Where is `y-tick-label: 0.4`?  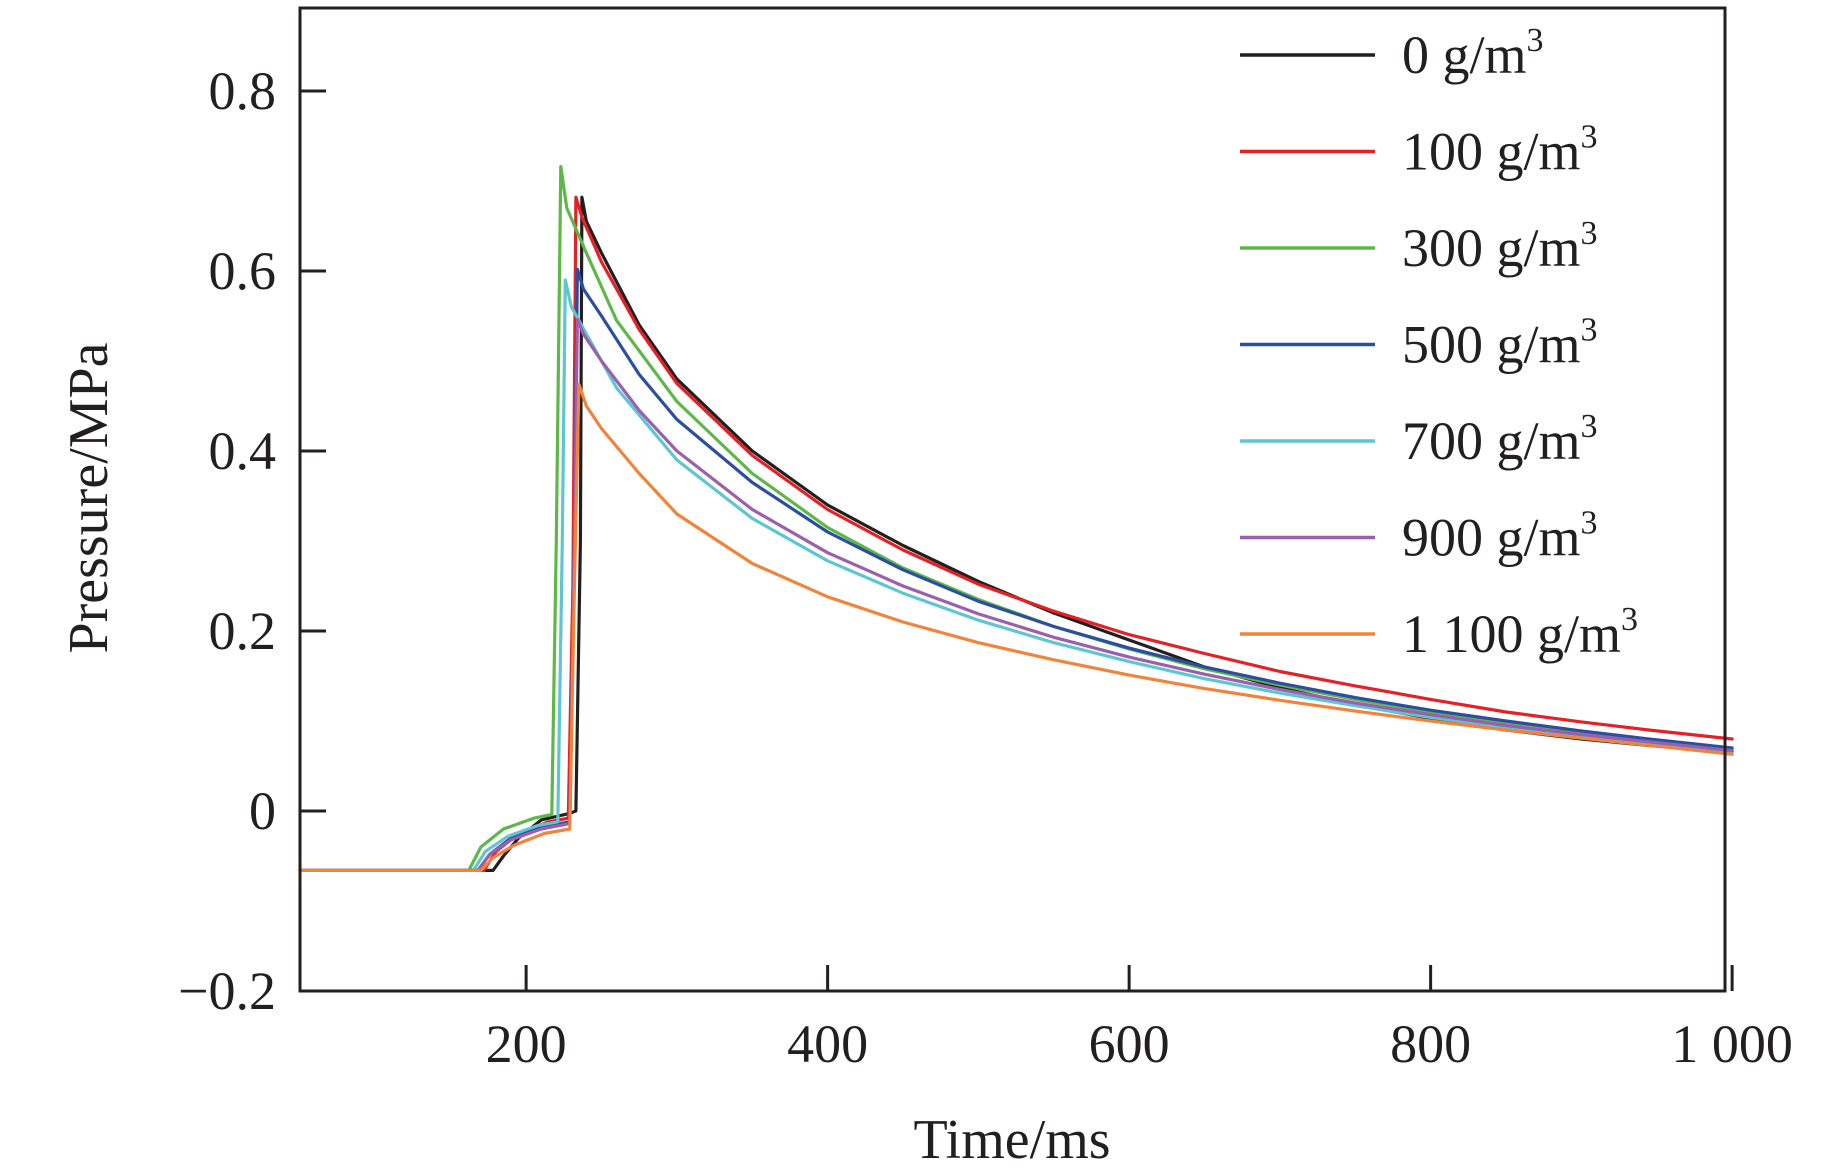 y-tick-label: 0.4 is located at coordinates (243, 451).